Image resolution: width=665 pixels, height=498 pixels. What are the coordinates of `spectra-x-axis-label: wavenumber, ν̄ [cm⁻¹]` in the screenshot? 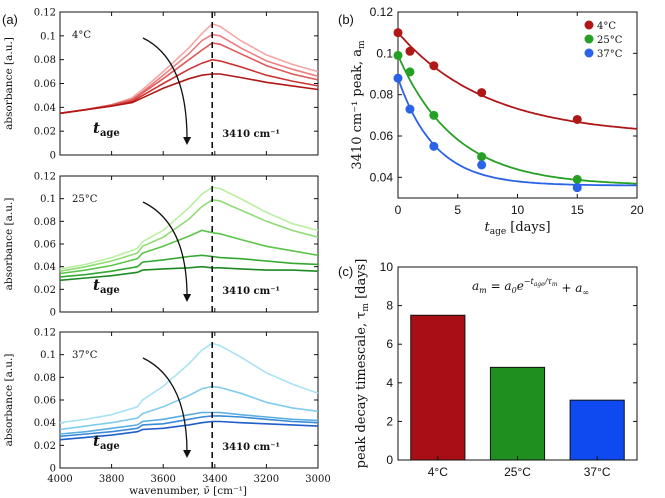 It's located at (188, 491).